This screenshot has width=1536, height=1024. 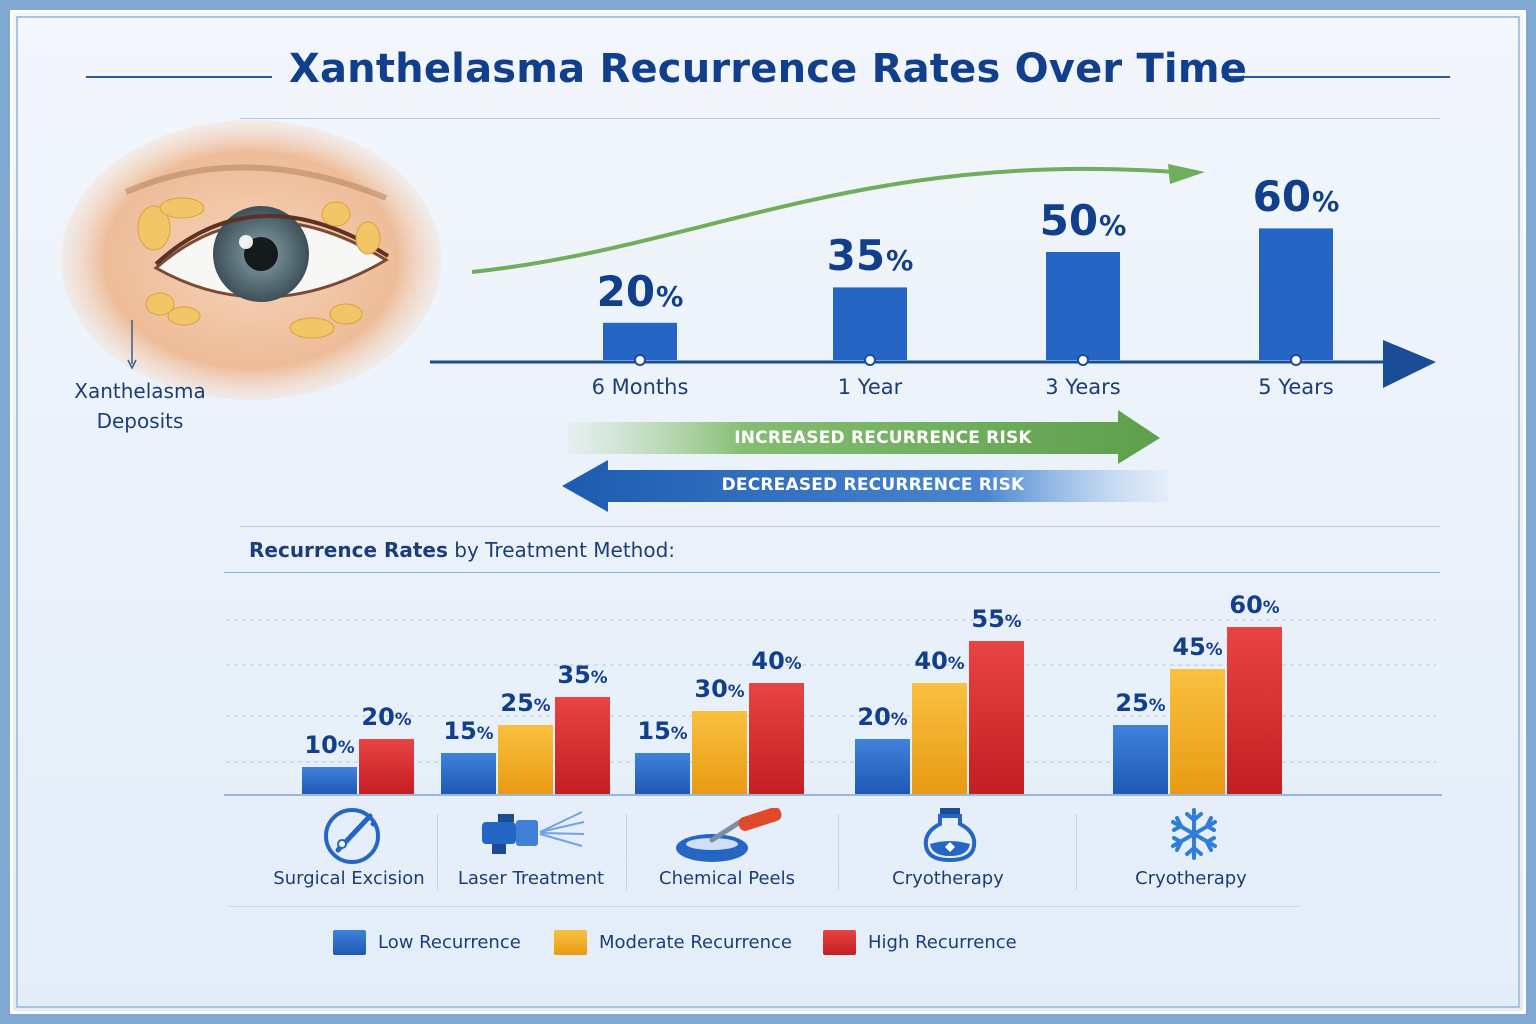 What do you see at coordinates (256, 182) in the screenshot?
I see `eyebrow` at bounding box center [256, 182].